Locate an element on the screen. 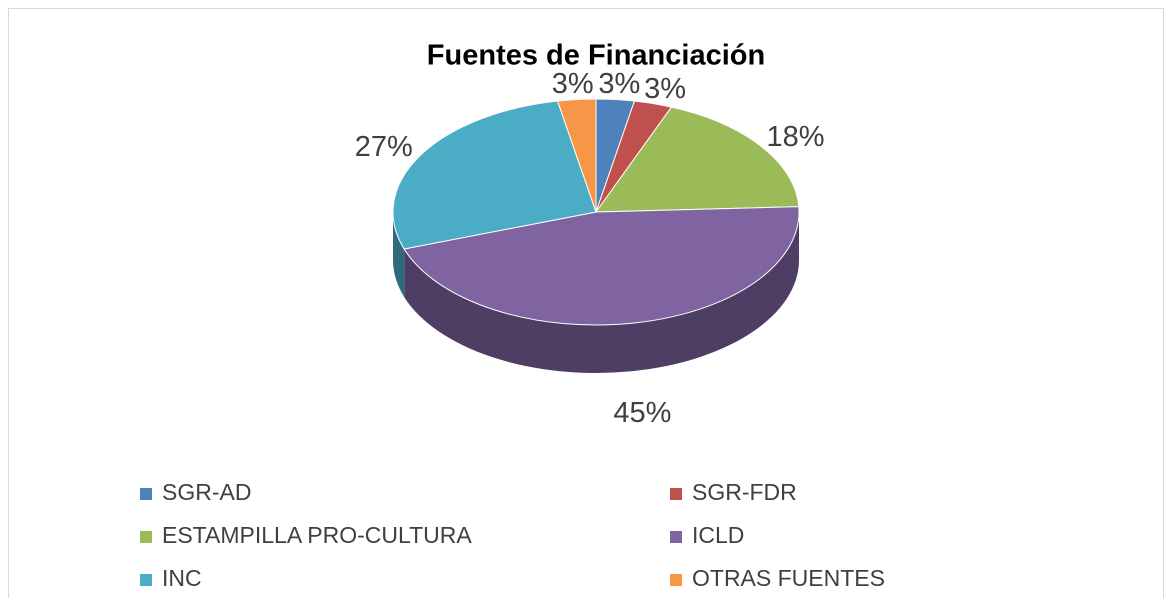 This screenshot has height=598, width=1172. data-label: 45% is located at coordinates (642, 413).